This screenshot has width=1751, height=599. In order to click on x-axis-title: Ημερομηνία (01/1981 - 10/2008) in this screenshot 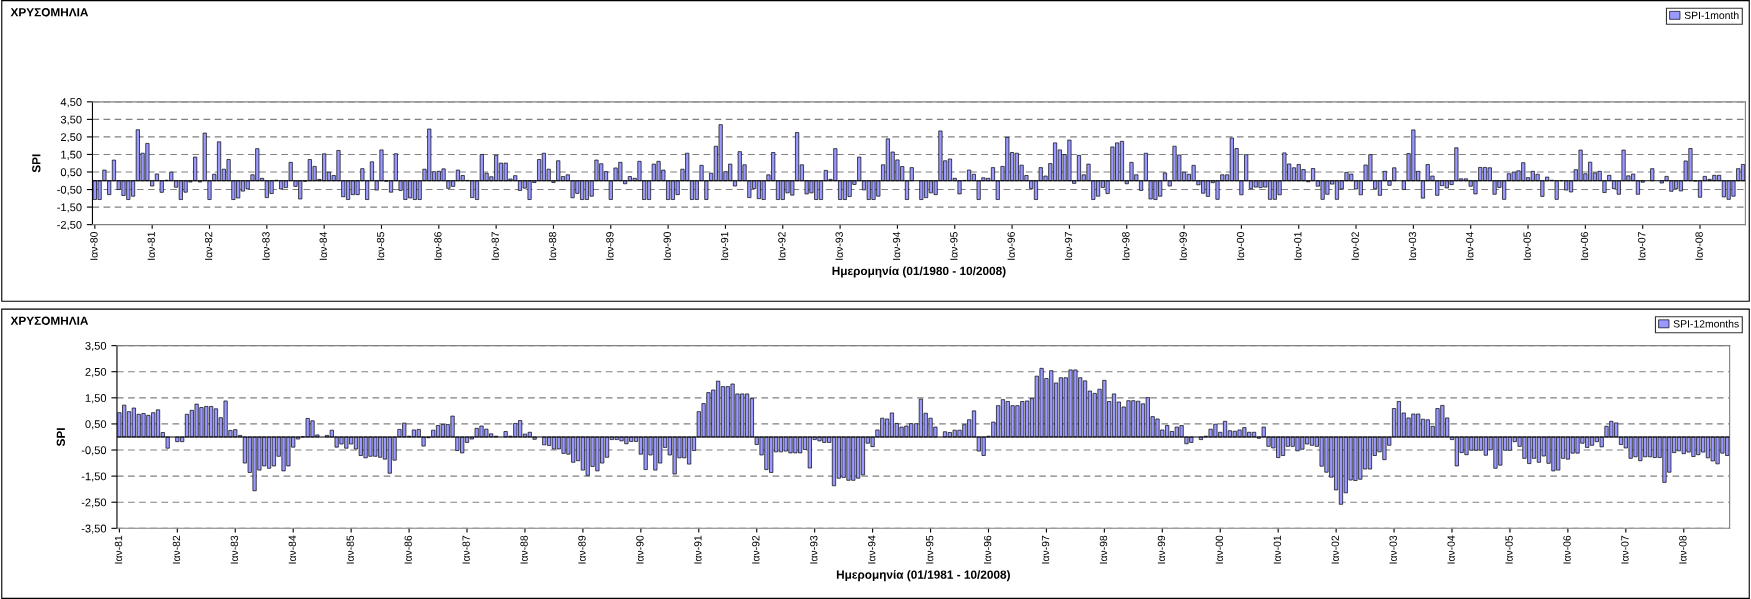, I will do `click(923, 576)`.